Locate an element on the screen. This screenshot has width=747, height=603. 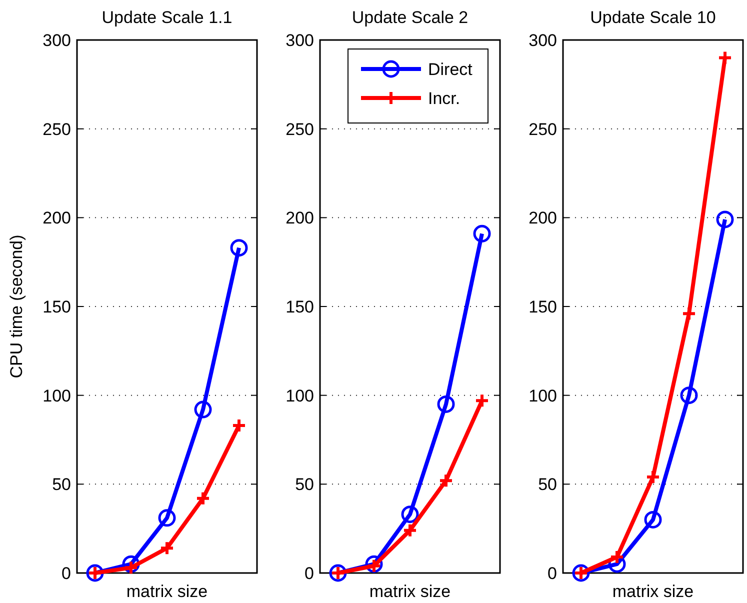
chart-title: Update Scale 1.1 is located at coordinates (167, 17).